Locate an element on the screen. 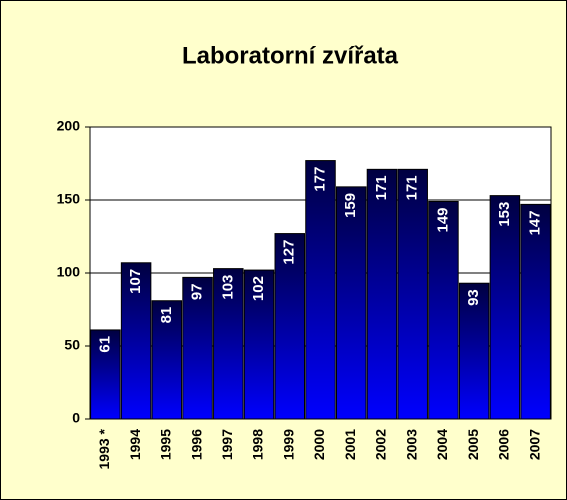 The image size is (567, 500). y-tick-label: 200 is located at coordinates (69, 126).